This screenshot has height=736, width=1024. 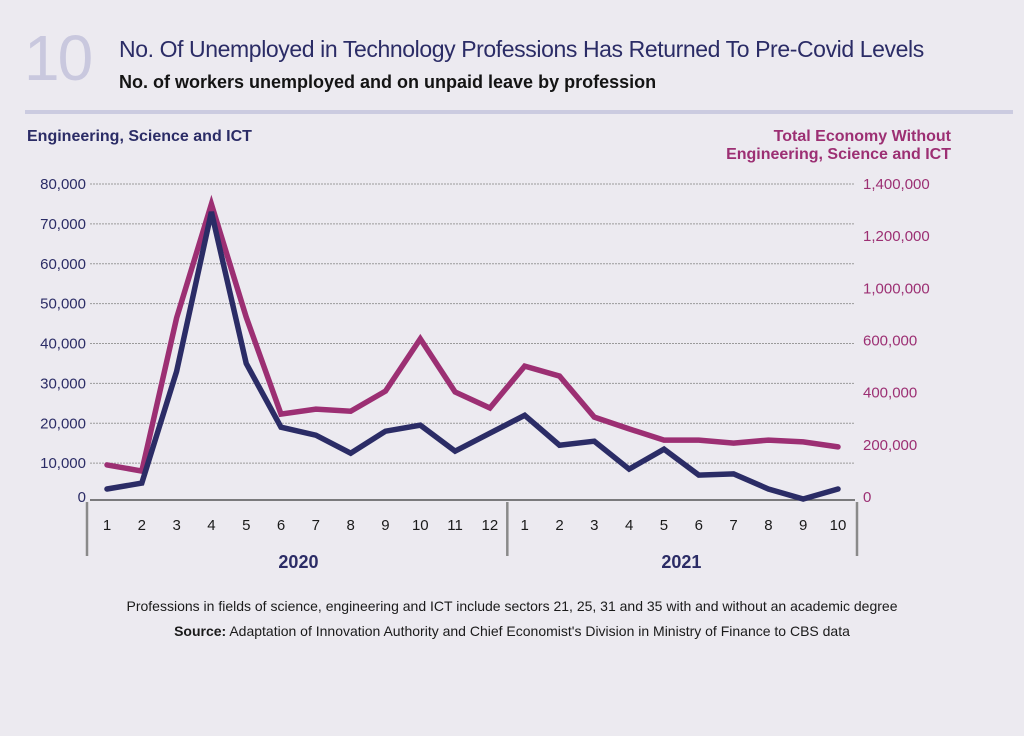 What do you see at coordinates (681, 562) in the screenshot?
I see `year-label: 2021` at bounding box center [681, 562].